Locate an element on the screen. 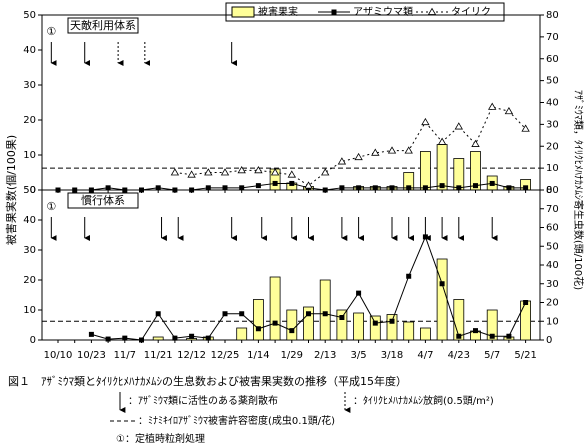  x-tick-label: 12/12 is located at coordinates (191, 355).